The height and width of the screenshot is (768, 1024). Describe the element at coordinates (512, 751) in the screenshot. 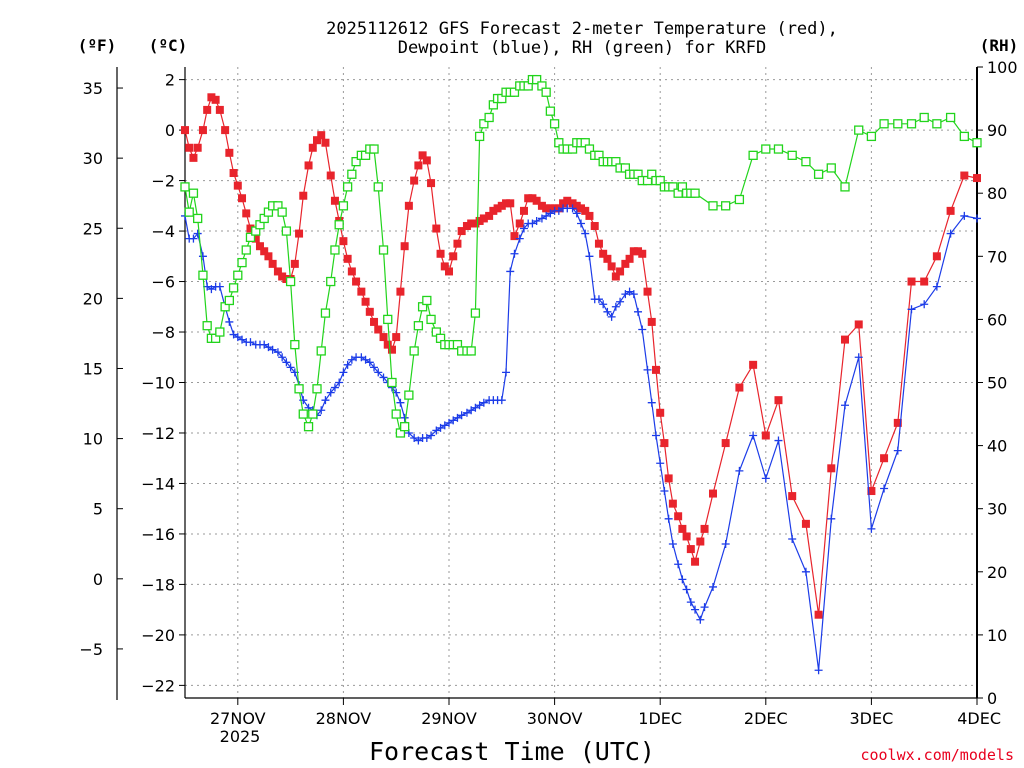

I see `x-axis-title: Forecast Time (UTC)` at that location.